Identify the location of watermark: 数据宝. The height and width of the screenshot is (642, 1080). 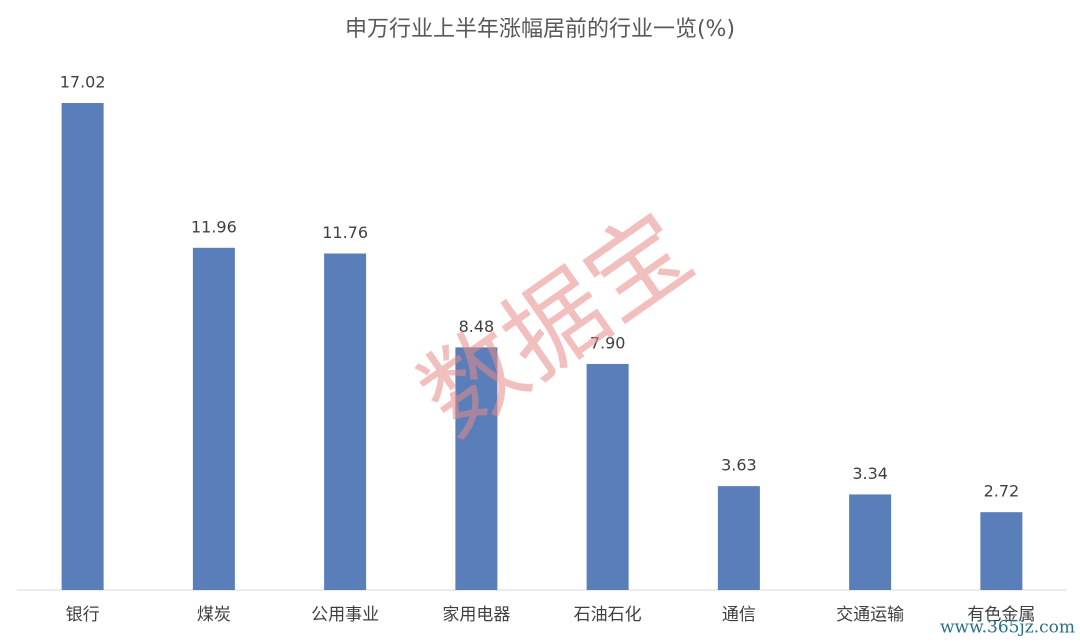
(555, 324).